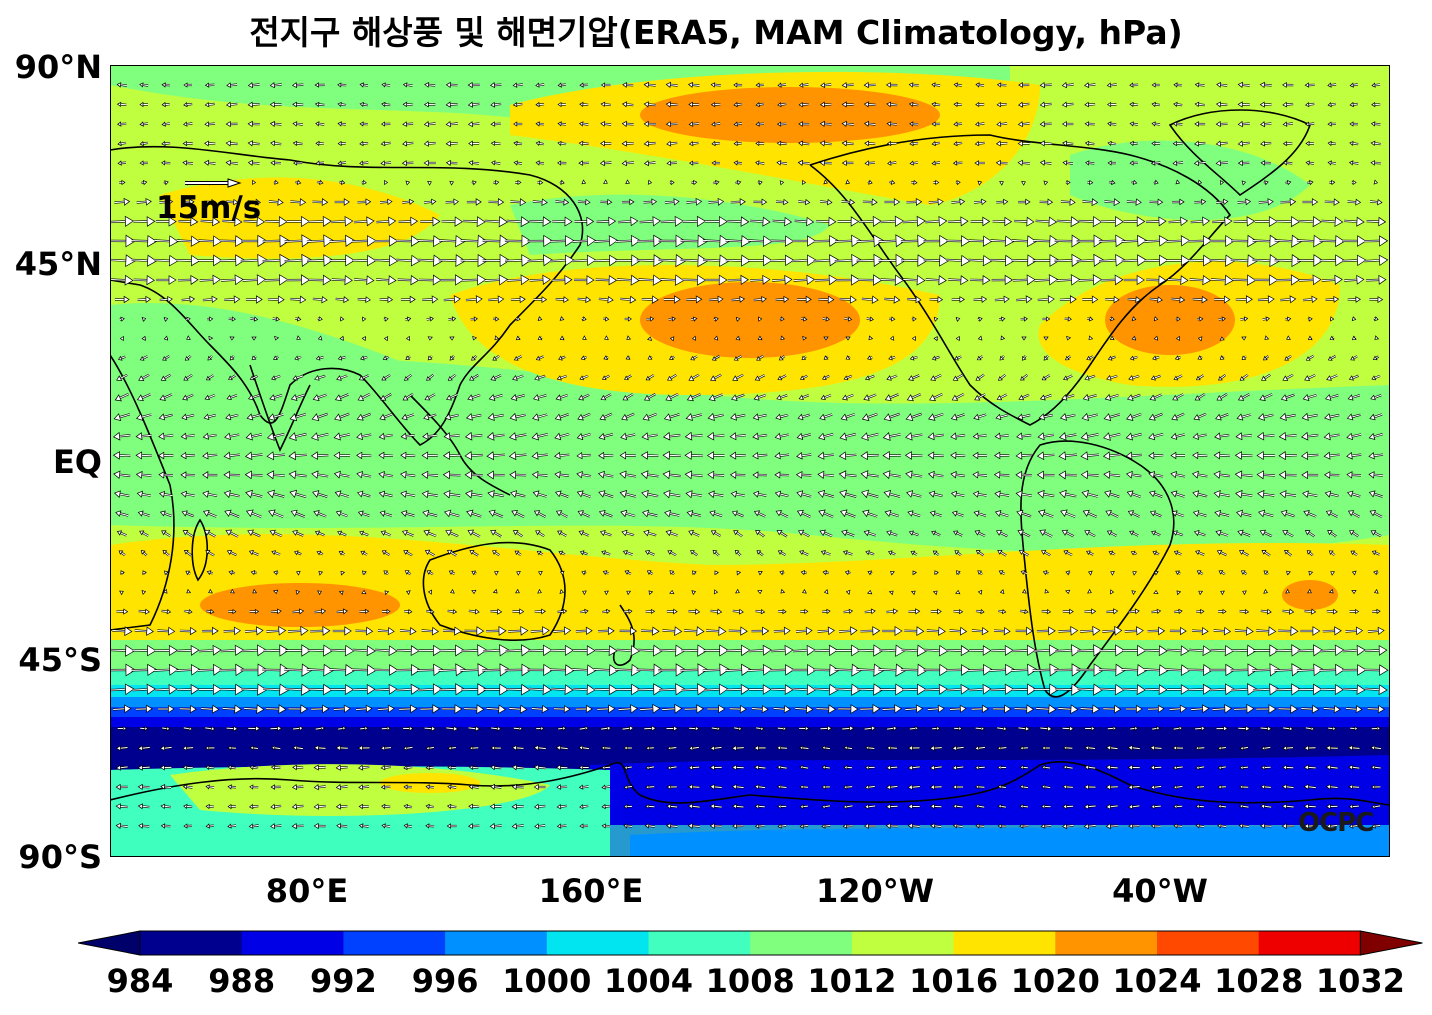 The height and width of the screenshot is (1015, 1432). What do you see at coordinates (1336, 823) in the screenshot?
I see `brand-logo: OCPC` at bounding box center [1336, 823].